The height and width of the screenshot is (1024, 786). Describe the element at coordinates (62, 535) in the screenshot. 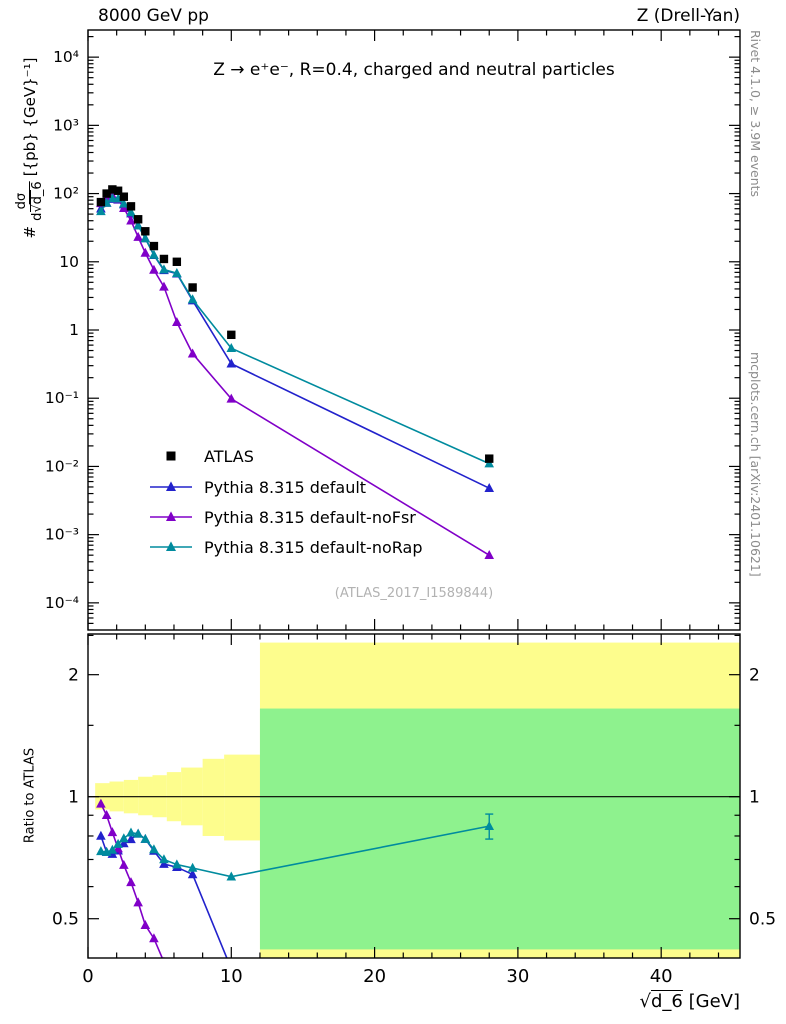

I see `y-tick-label-main: 10⁻³` at that location.